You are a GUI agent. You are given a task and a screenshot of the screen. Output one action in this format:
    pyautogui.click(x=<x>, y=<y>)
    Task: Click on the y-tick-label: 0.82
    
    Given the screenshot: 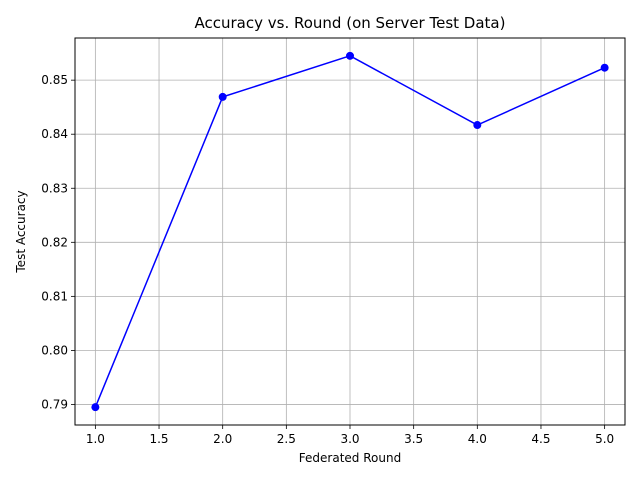 What is the action you would take?
    pyautogui.click(x=54, y=242)
    